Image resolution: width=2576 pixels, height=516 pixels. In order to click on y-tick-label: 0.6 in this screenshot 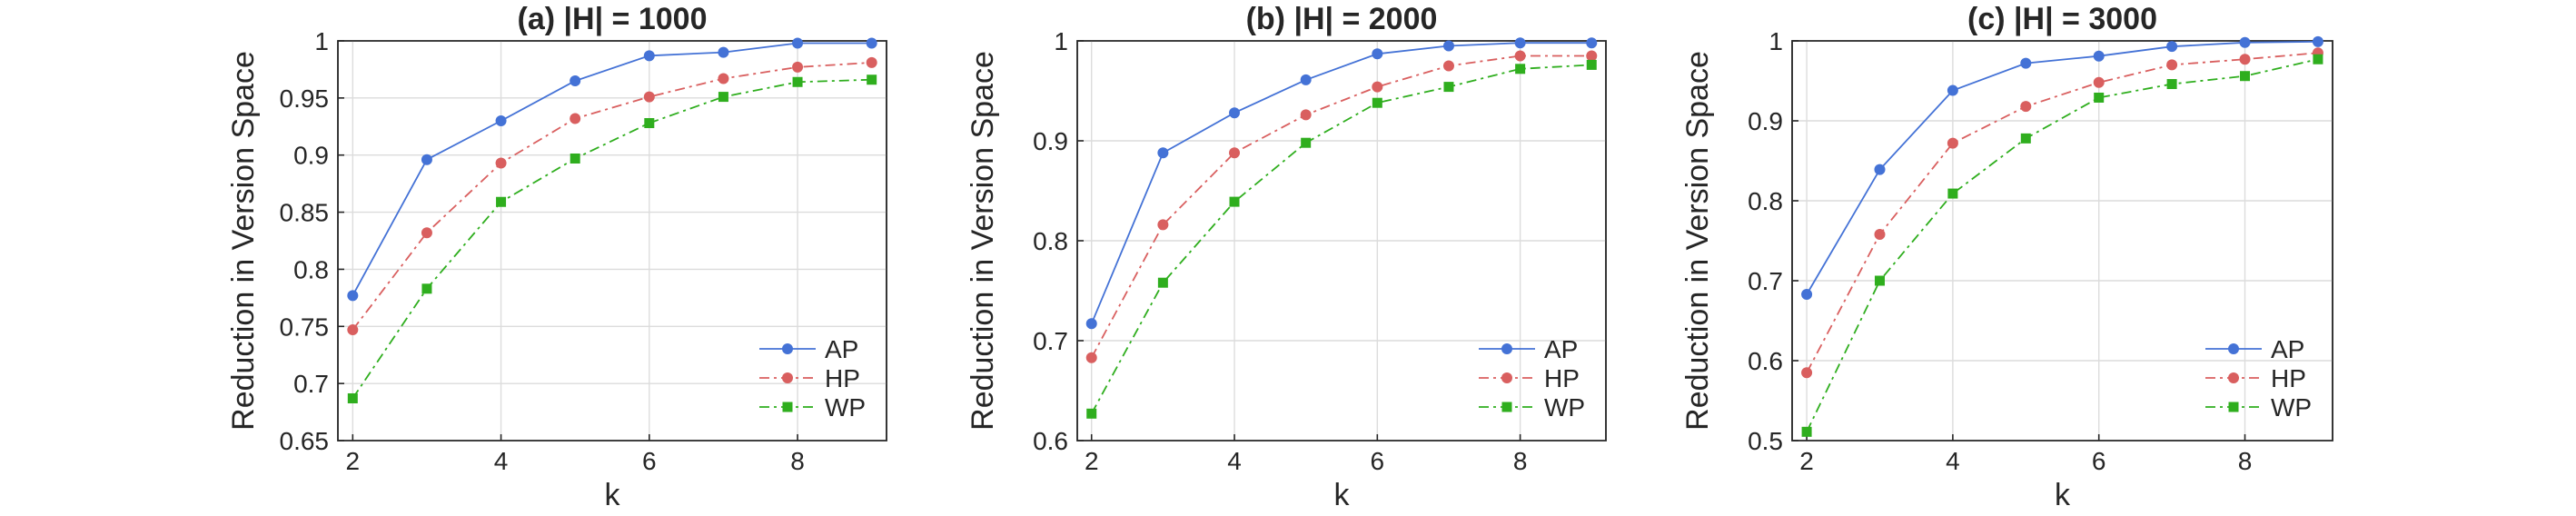, I will do `click(1050, 441)`.